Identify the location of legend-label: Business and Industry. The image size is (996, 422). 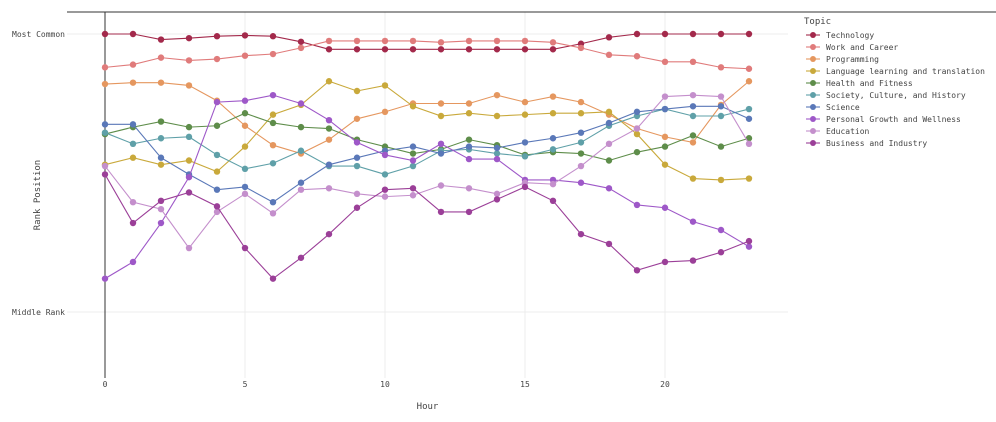
(876, 143).